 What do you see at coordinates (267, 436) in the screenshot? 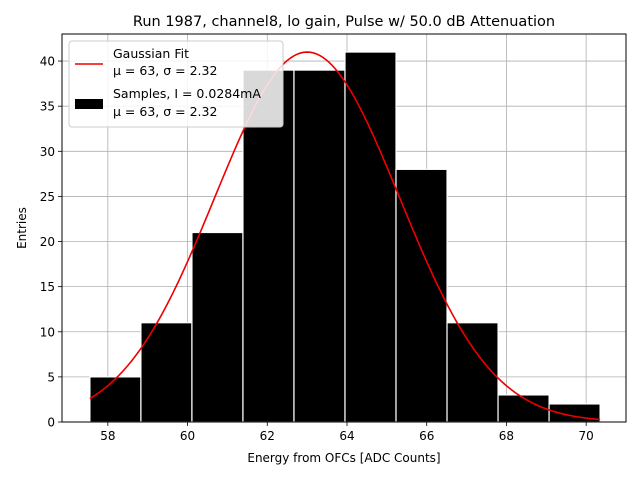
I see `x-tick-label: 62` at bounding box center [267, 436].